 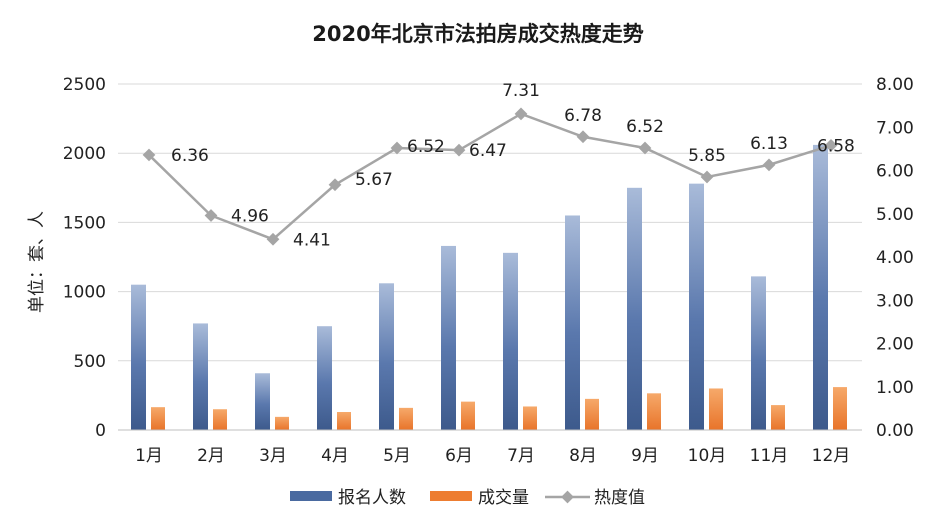 I want to click on heat-data-label: 6.58, so click(x=836, y=146).